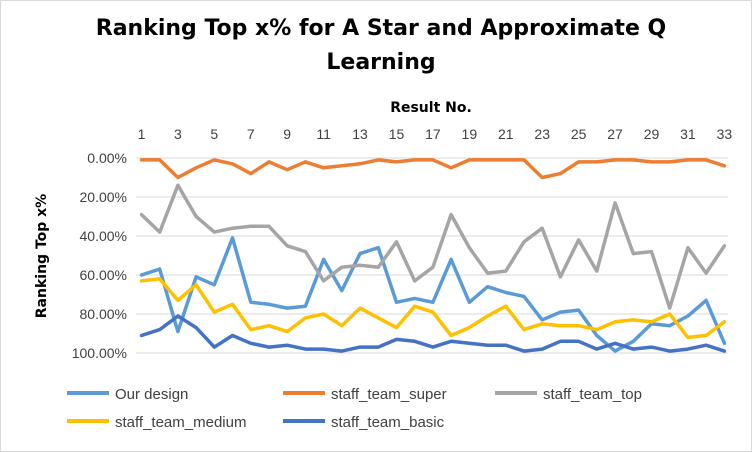  I want to click on x-axis-title: Result No., so click(431, 108).